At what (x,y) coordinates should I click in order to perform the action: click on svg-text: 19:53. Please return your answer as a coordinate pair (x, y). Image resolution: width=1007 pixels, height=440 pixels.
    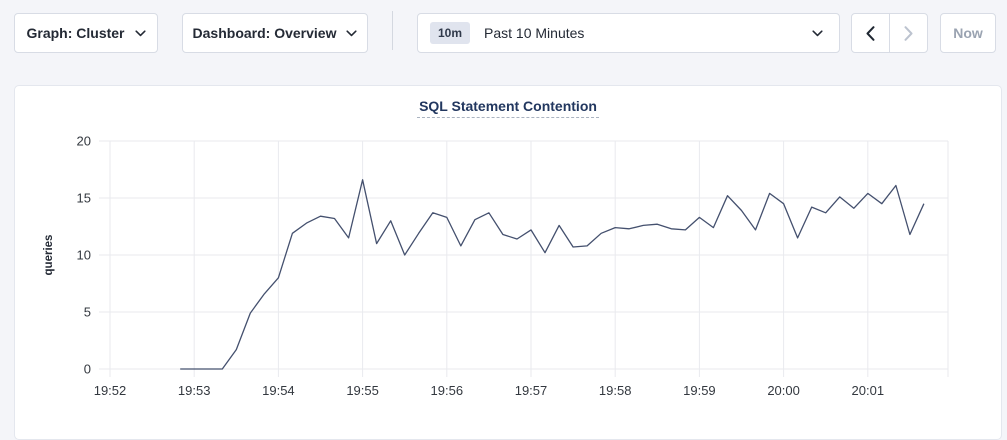
    Looking at the image, I should click on (194, 390).